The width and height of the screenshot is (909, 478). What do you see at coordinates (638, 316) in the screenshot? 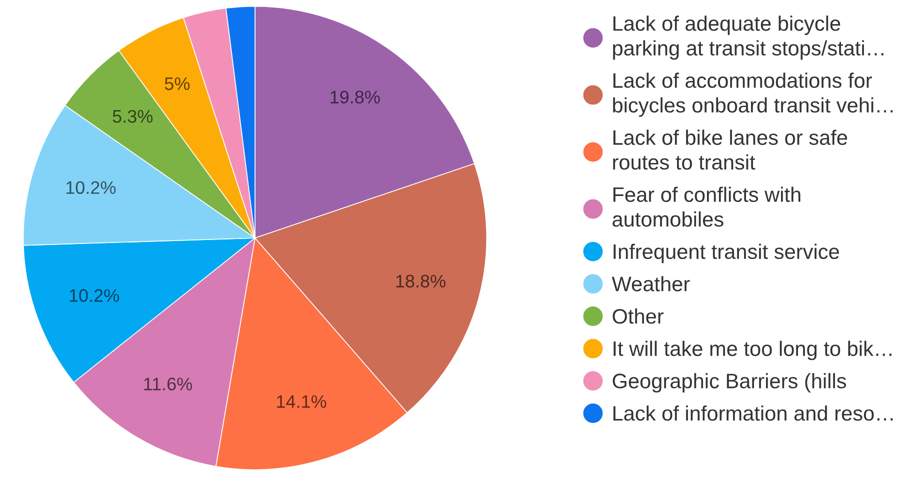
I see `legend-label: Other` at bounding box center [638, 316].